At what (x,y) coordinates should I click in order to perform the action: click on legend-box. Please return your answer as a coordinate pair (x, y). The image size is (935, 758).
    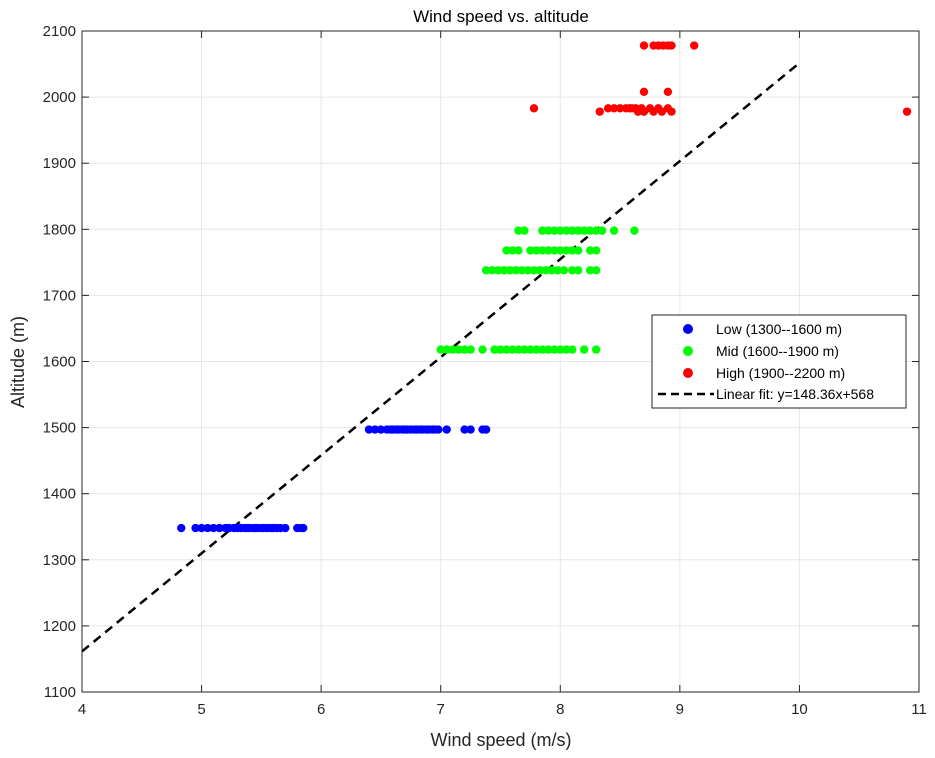
    Looking at the image, I should click on (779, 361).